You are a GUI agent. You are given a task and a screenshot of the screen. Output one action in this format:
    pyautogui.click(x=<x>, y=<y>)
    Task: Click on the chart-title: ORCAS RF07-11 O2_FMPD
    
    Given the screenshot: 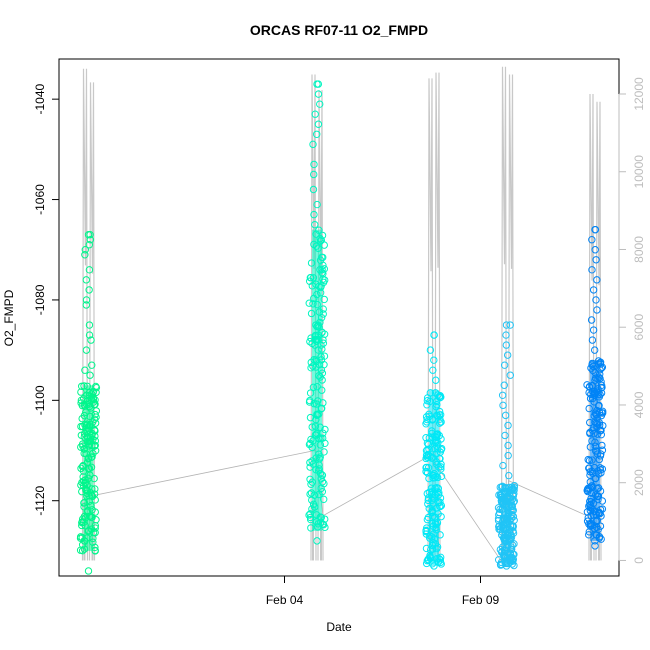 What is the action you would take?
    pyautogui.click(x=339, y=30)
    